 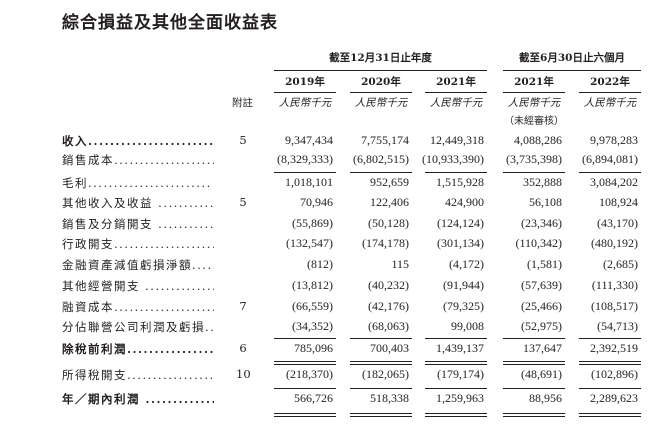 What do you see at coordinates (460, 243) in the screenshot?
I see `row-value: (301,134)` at bounding box center [460, 243].